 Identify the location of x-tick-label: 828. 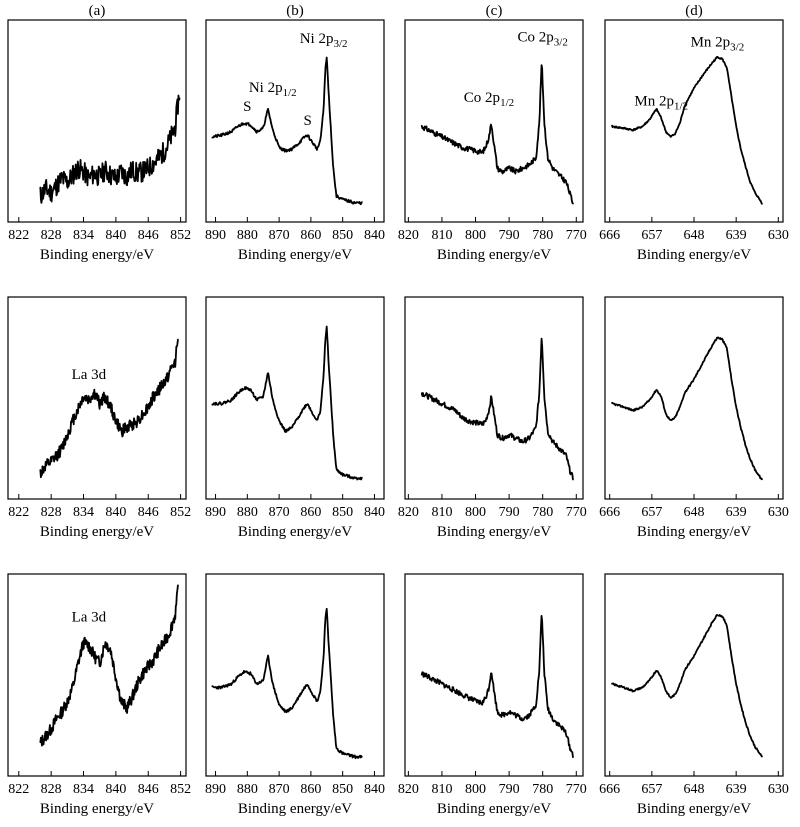
(51, 789).